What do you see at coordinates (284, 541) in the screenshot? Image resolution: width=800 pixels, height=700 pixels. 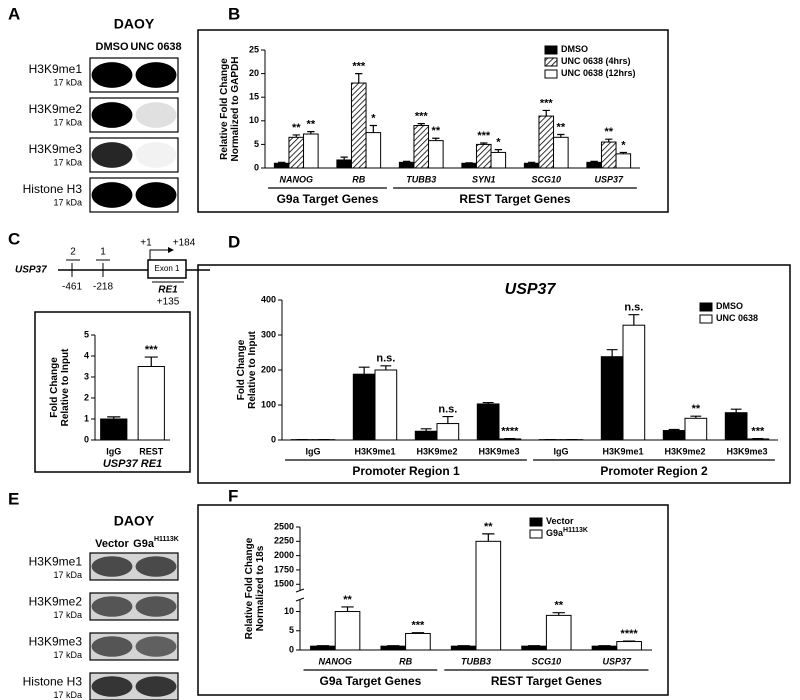 I see `y-tick-label: 2250` at bounding box center [284, 541].